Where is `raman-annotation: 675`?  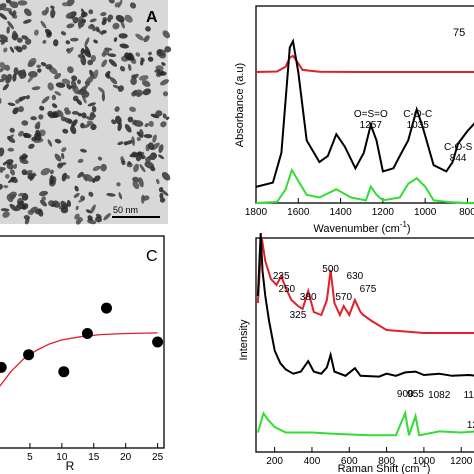 raman-annotation: 675 is located at coordinates (368, 289).